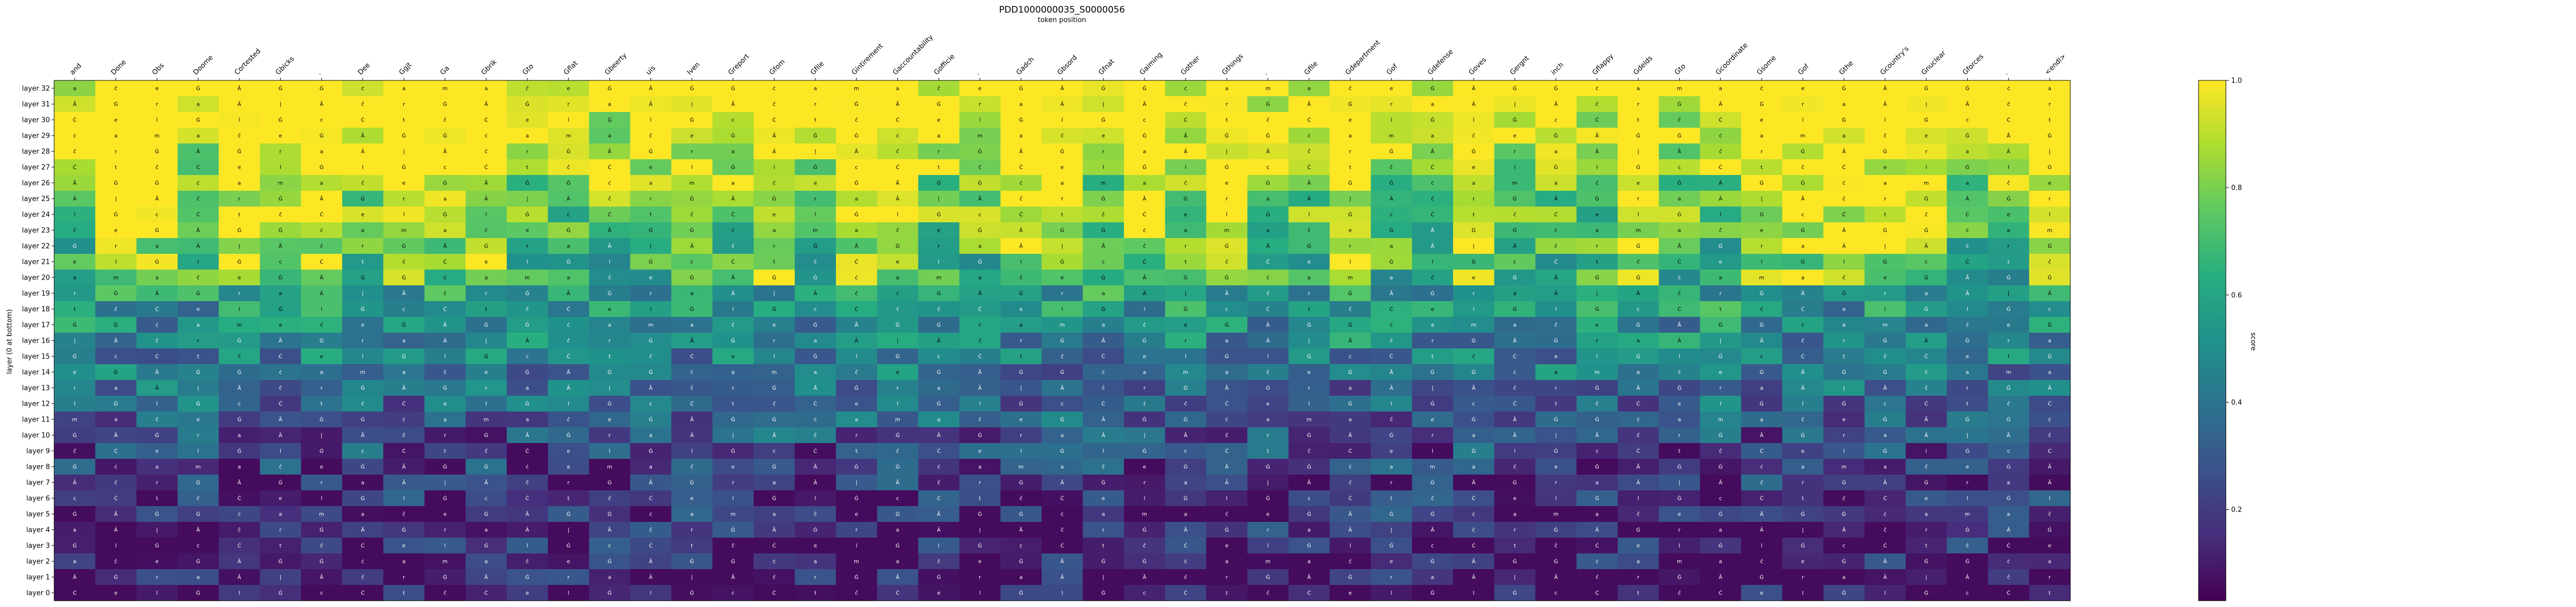  Describe the element at coordinates (1062, 20) in the screenshot. I see `chart-subtitle: token position` at that location.